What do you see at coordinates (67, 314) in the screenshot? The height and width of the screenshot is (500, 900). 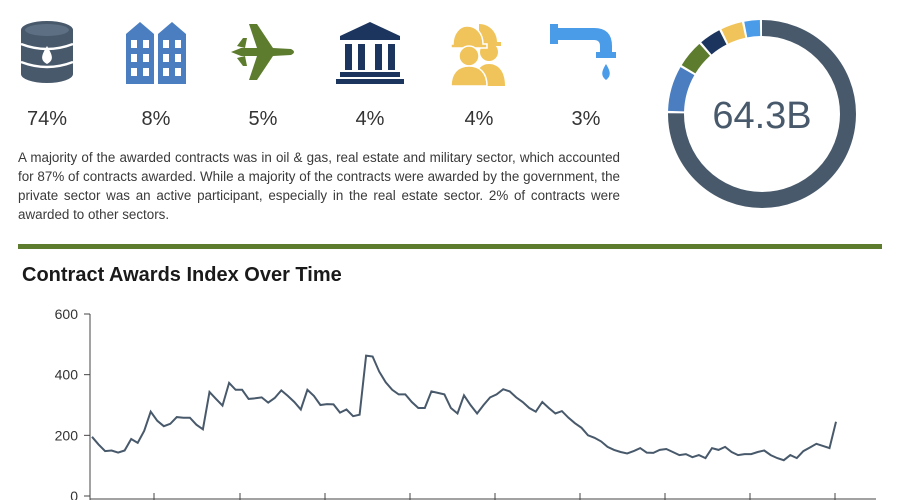 I see `y-tick-label: 600` at bounding box center [67, 314].